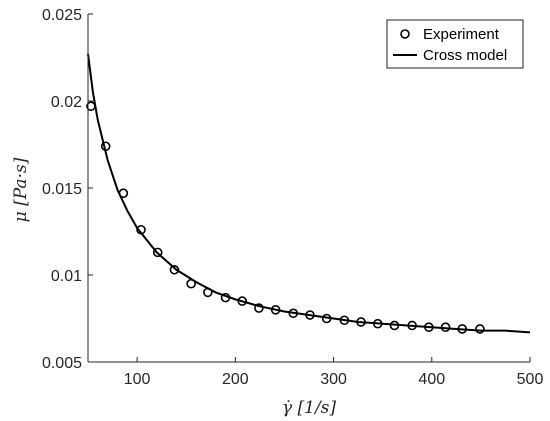  Describe the element at coordinates (66, 276) in the screenshot. I see `y-tick-label: 0.01` at that location.